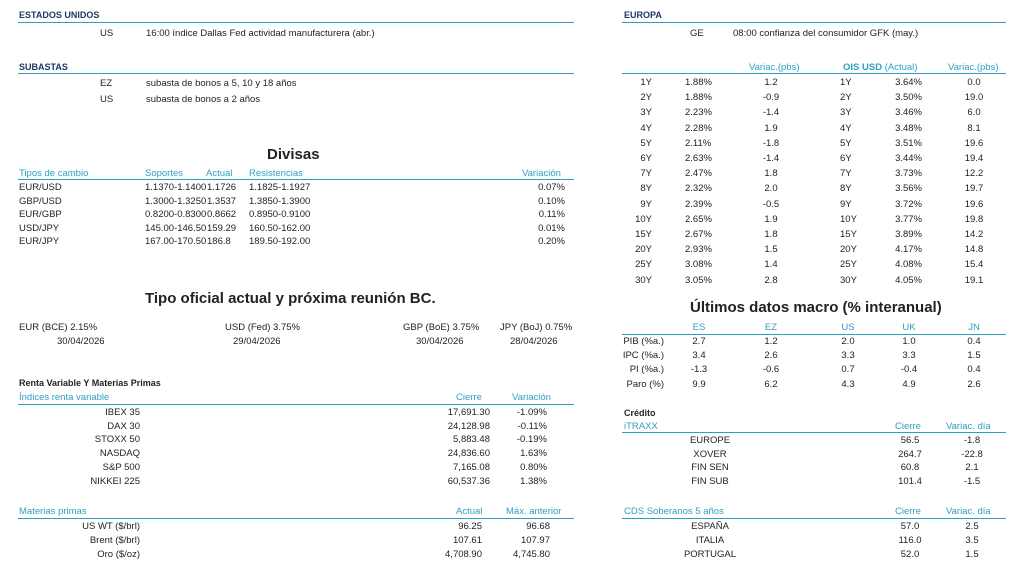 This screenshot has height=569, width=1024. Describe the element at coordinates (974, 113) in the screenshot. I see `ois-change: 6.0` at that location.